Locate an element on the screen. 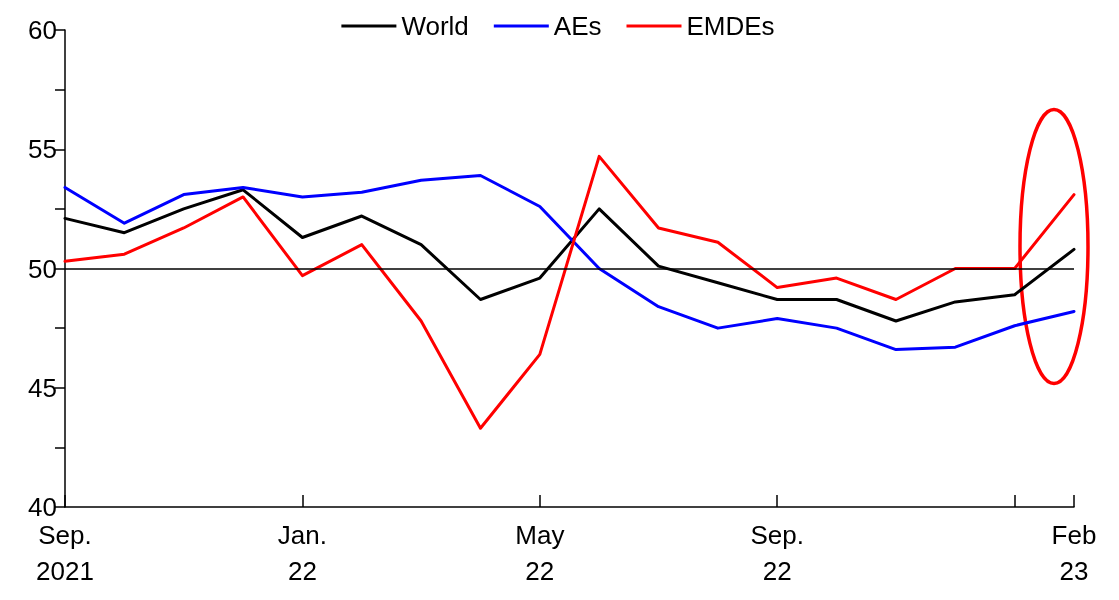  legend-label: EMDEs is located at coordinates (730, 26).